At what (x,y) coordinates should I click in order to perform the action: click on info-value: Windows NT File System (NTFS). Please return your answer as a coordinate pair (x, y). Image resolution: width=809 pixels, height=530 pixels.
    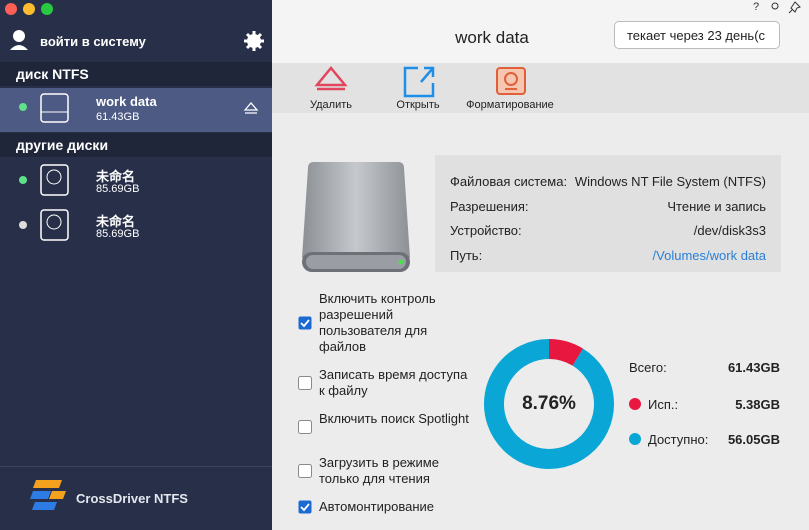
    Looking at the image, I should click on (670, 181).